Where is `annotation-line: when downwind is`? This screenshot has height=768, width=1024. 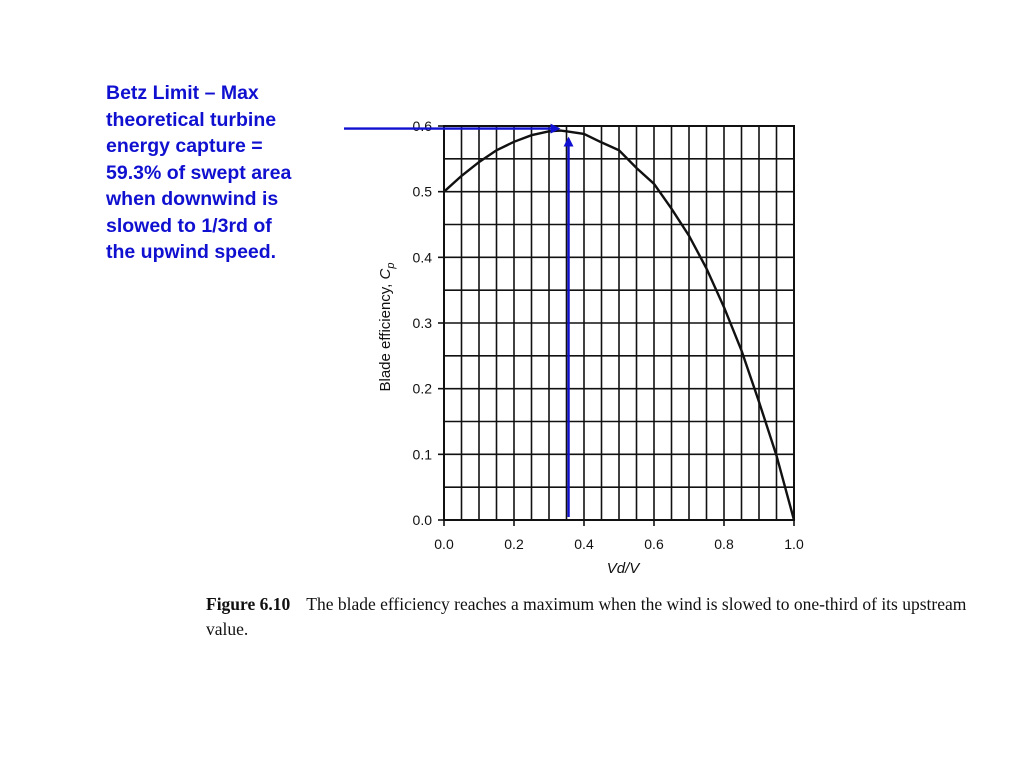
annotation-line: when downwind is is located at coordinates (192, 199).